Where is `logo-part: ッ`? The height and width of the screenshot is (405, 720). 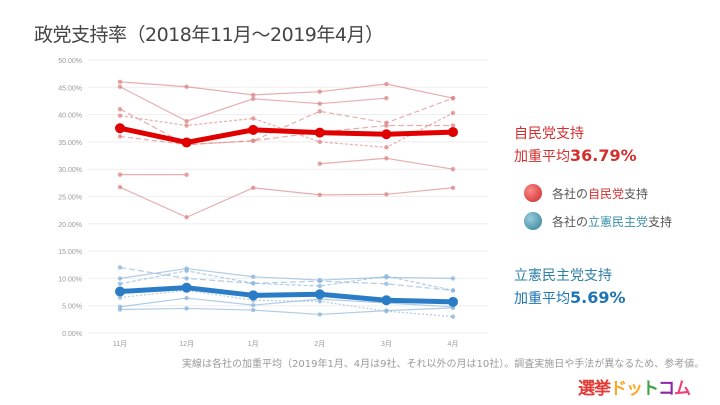
logo-part: ッ is located at coordinates (634, 389).